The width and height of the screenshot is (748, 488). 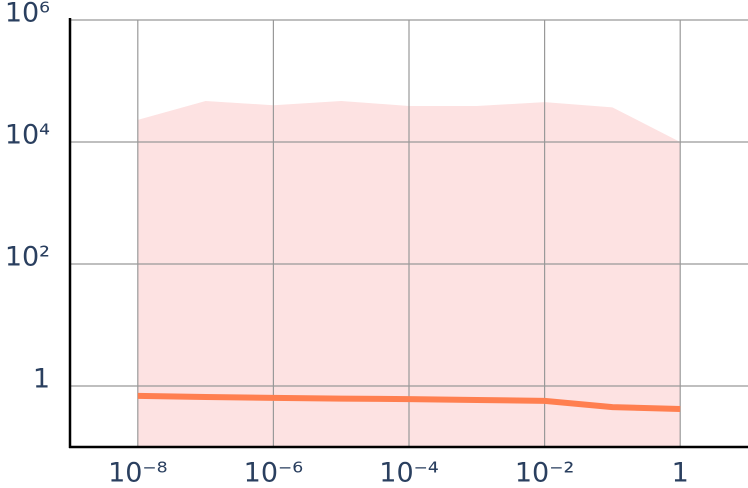 I want to click on y-tick-label: 10⁴, so click(x=27, y=135).